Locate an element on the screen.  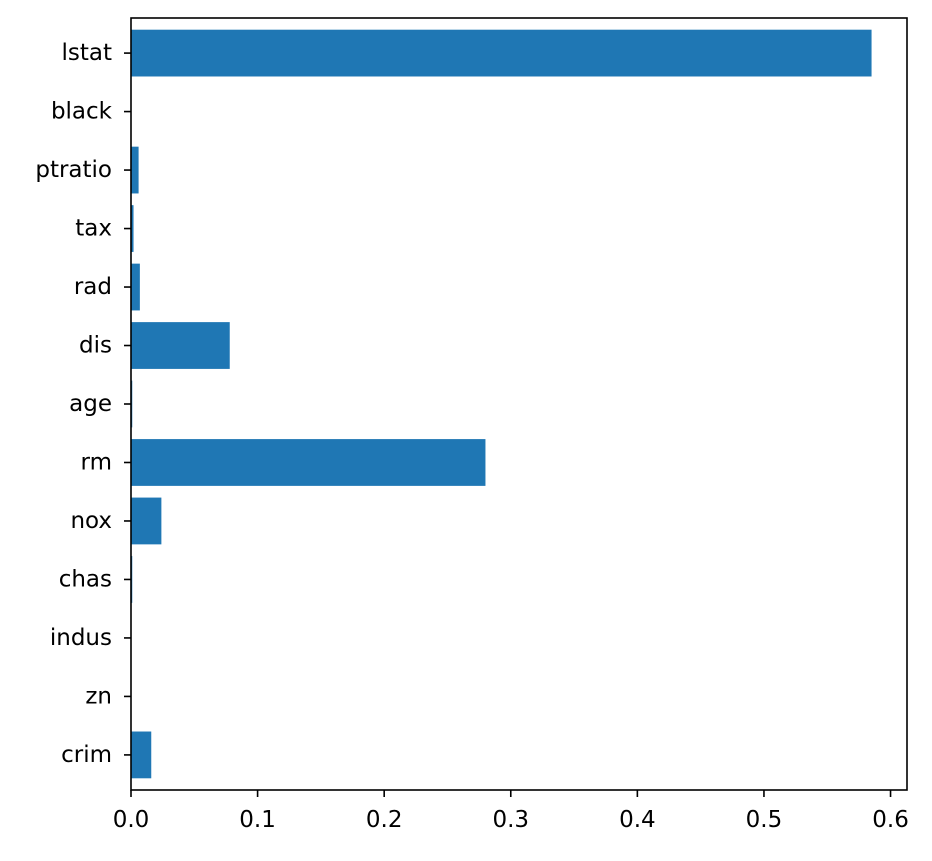
x-tick-label-3: 0.3 is located at coordinates (510, 820).